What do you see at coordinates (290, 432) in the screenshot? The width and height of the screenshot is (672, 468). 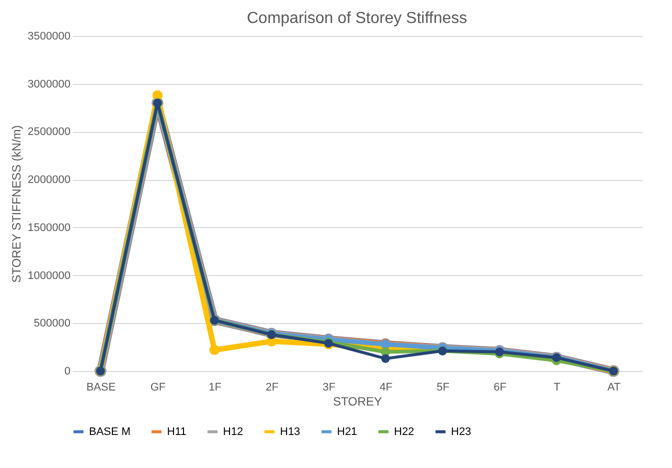 I see `legend-label: H13` at bounding box center [290, 432].